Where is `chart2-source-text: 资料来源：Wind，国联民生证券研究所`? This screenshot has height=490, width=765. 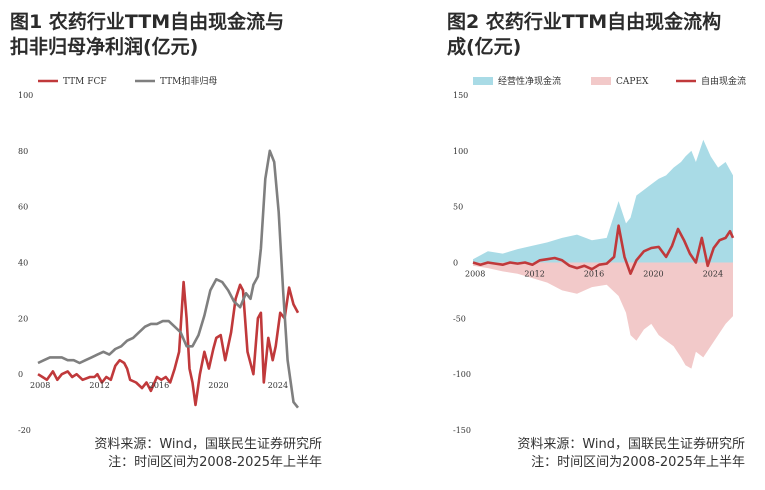 chart2-source-text: 资料来源：Wind，国联民生证券研究所 is located at coordinates (631, 444).